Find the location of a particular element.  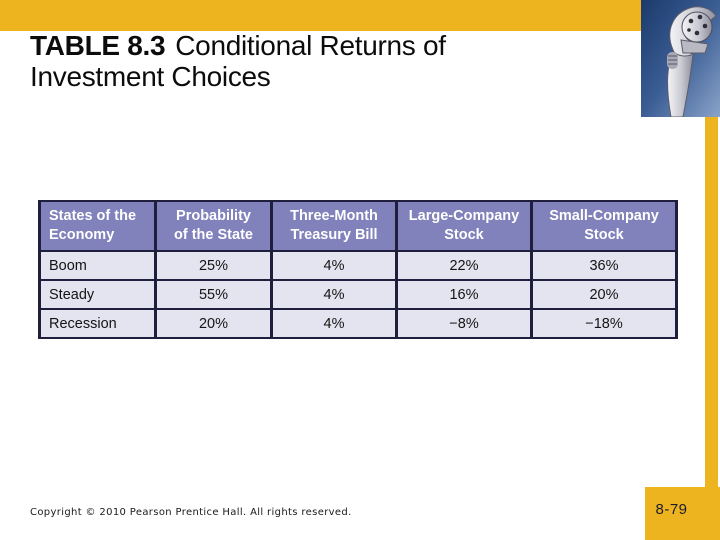

right-accent-bar is located at coordinates (711, 328).